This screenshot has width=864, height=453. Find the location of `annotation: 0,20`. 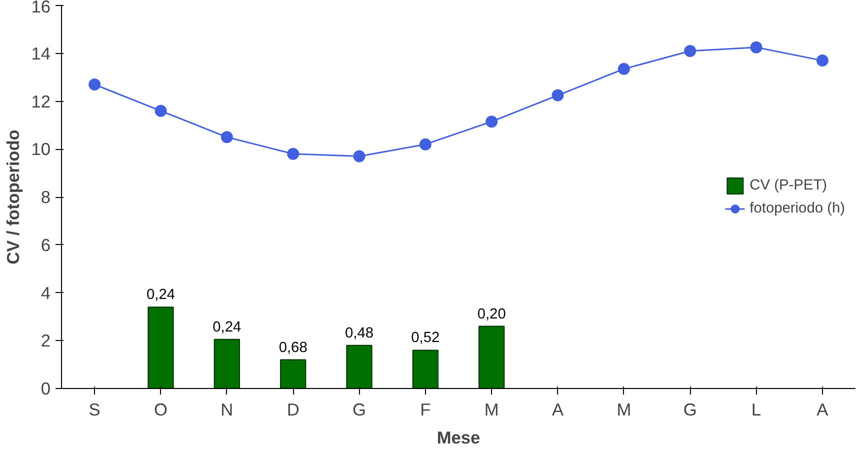

annotation: 0,20 is located at coordinates (491, 314).